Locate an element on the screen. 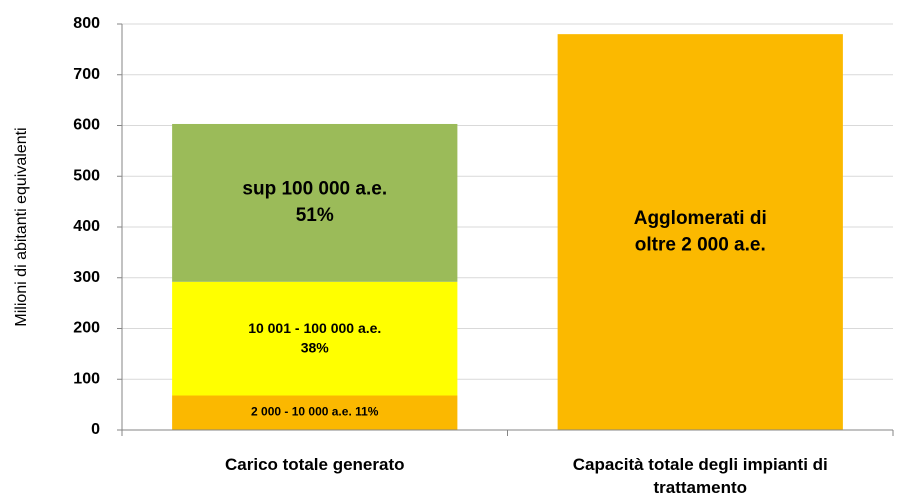  y-tick-label: 800 is located at coordinates (86, 23).